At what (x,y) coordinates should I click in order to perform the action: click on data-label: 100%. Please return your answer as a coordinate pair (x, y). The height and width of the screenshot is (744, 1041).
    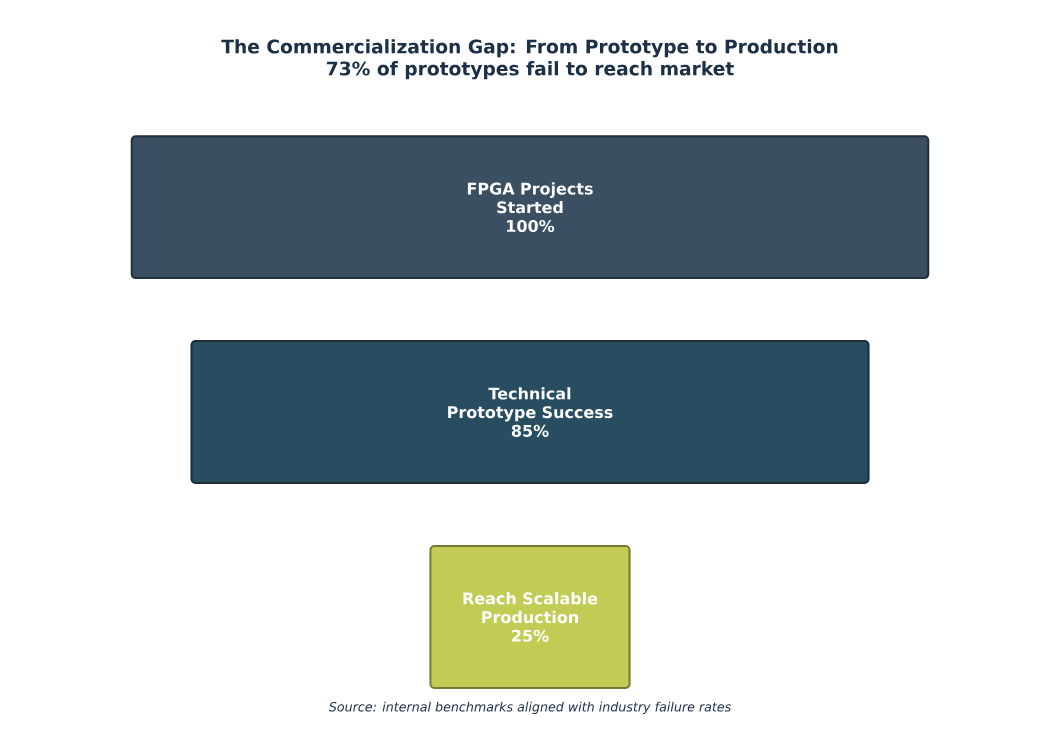
    Looking at the image, I should click on (531, 225).